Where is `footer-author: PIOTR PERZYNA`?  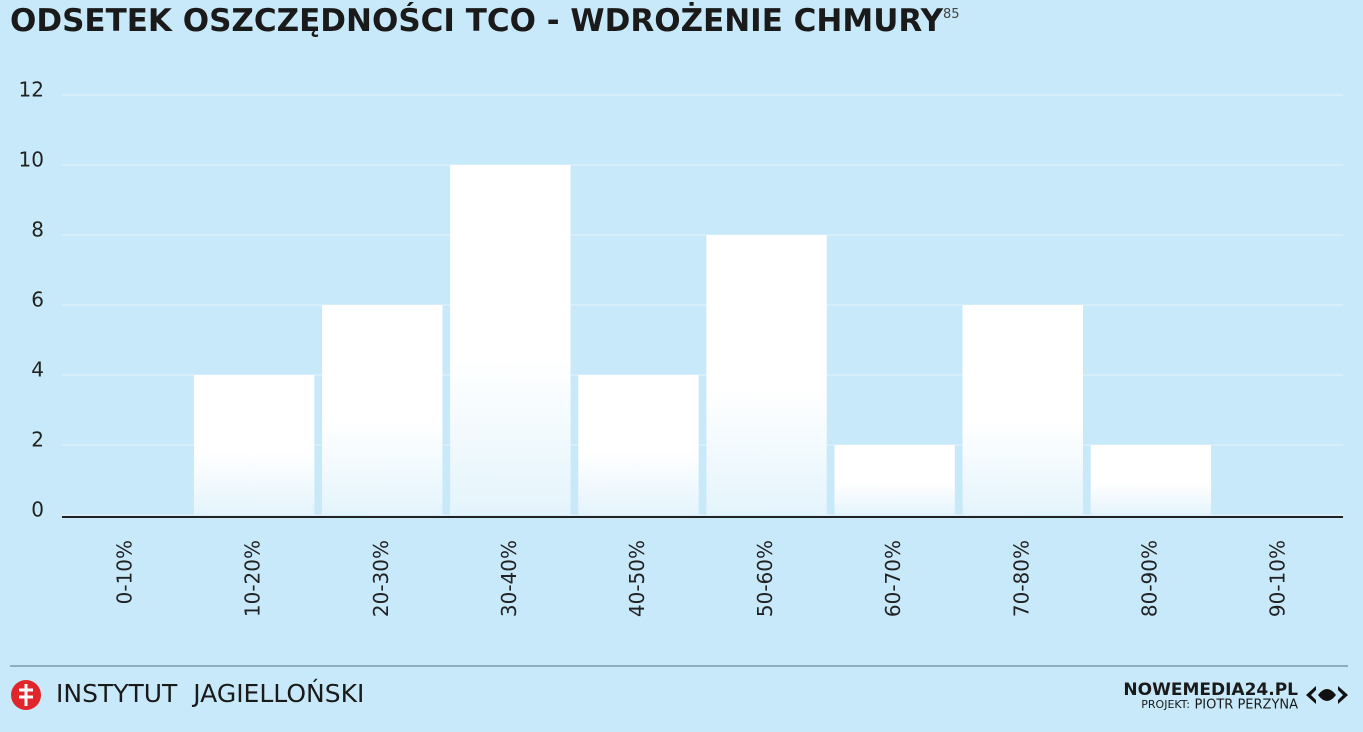
footer-author: PIOTR PERZYNA is located at coordinates (1246, 705).